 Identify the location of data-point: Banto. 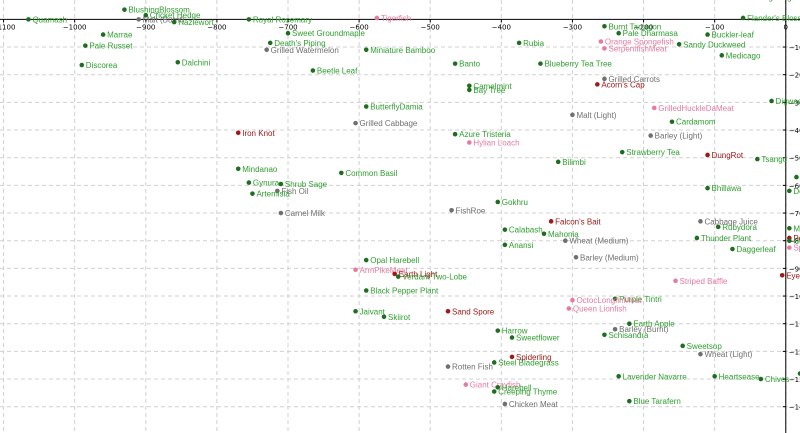
(466, 64).